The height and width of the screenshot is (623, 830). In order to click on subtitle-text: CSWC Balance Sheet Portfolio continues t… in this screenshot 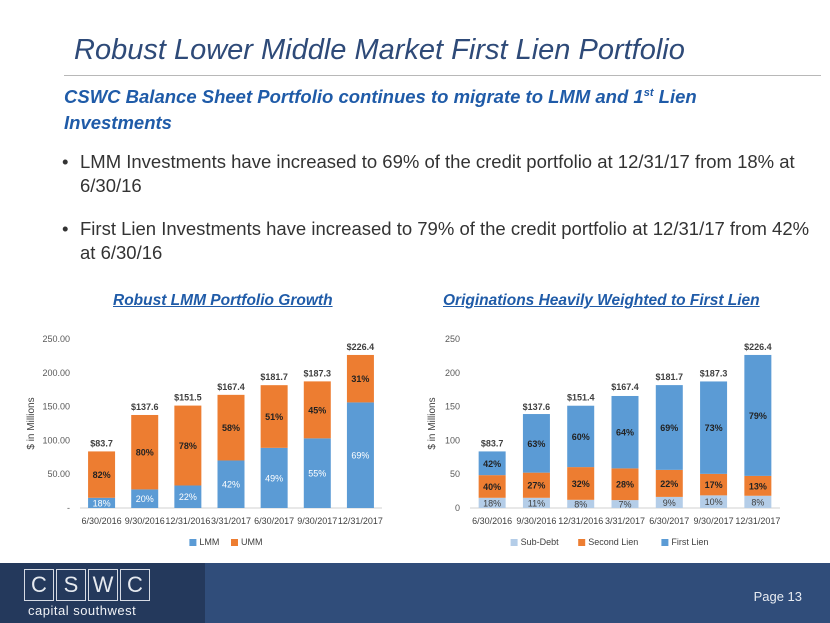, I will do `click(354, 97)`.